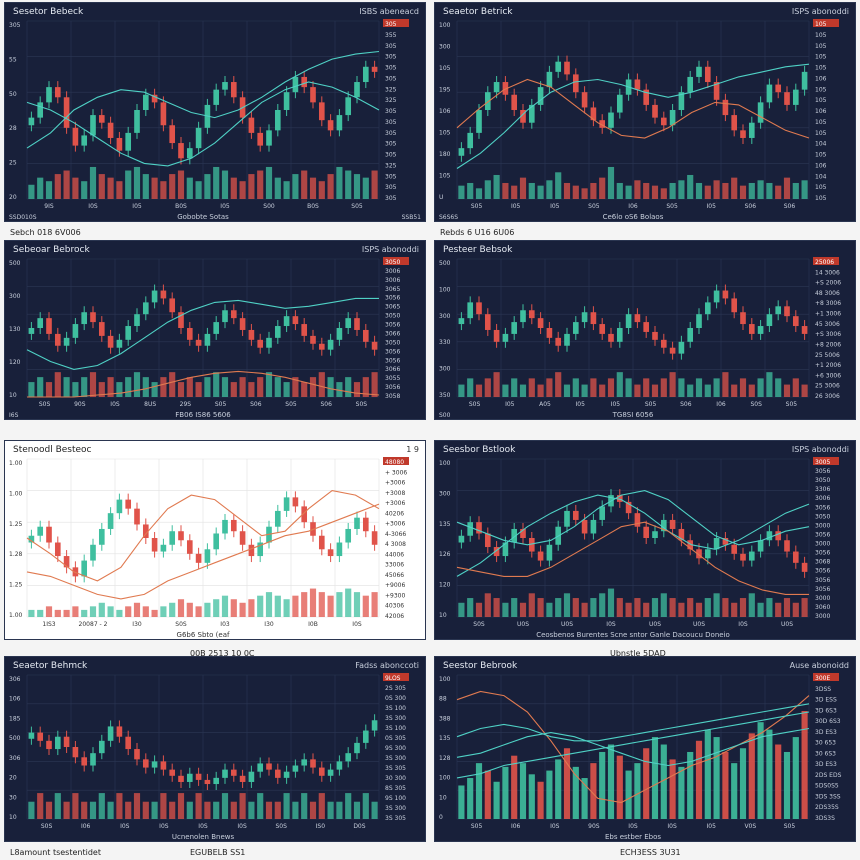 This screenshot has width=860, height=860. I want to click on x-tick-label: I03, so click(225, 624).